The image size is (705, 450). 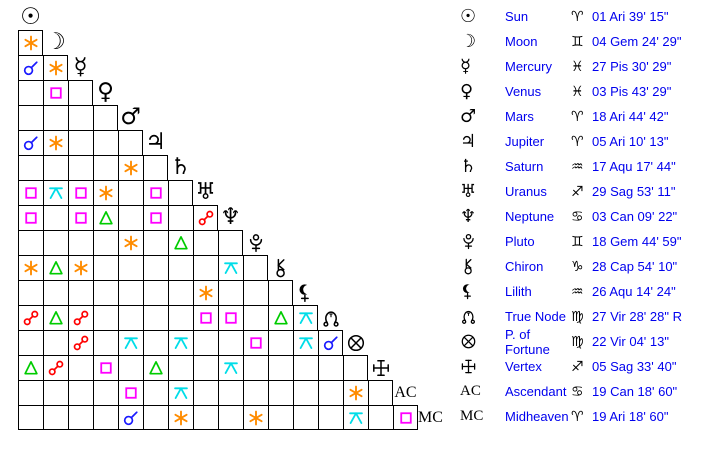 What do you see at coordinates (230, 317) in the screenshot?
I see `aspect-cell-truenode-neptune` at bounding box center [230, 317].